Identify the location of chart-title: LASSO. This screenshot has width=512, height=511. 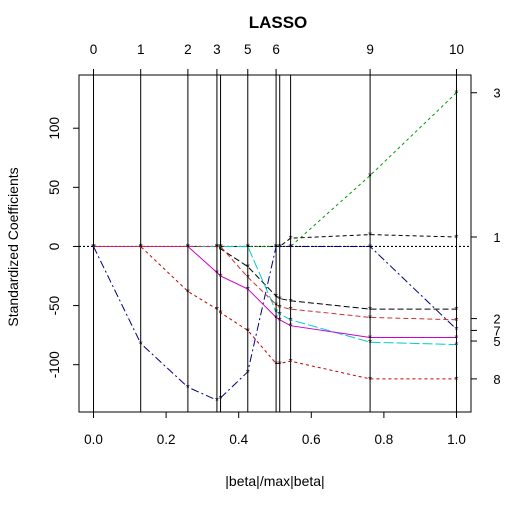
(278, 22).